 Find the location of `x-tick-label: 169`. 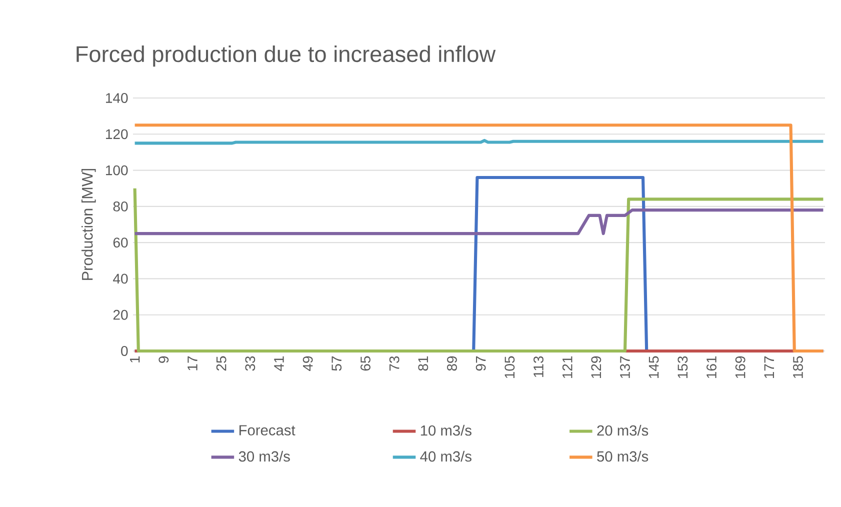

x-tick-label: 169 is located at coordinates (740, 367).